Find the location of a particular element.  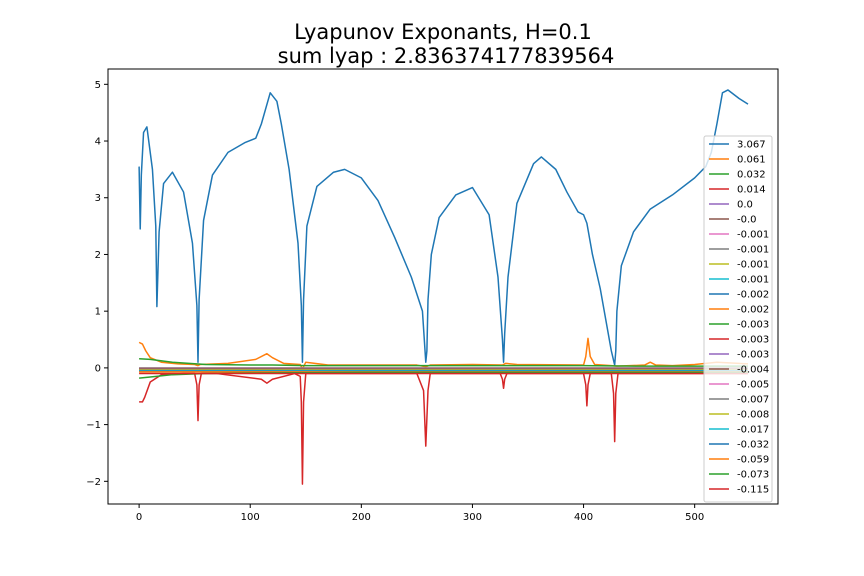

legend-label: -0.073 is located at coordinates (753, 475).